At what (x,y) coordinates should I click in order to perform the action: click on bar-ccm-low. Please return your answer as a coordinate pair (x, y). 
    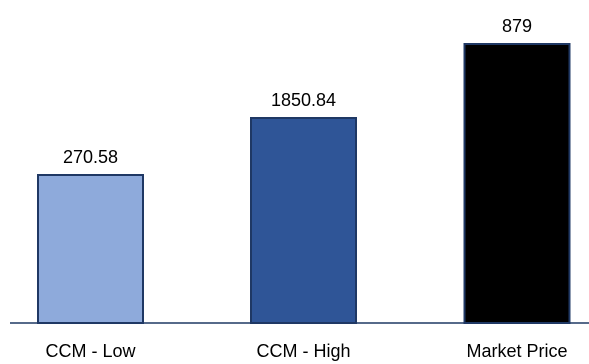
    Looking at the image, I should click on (90, 249).